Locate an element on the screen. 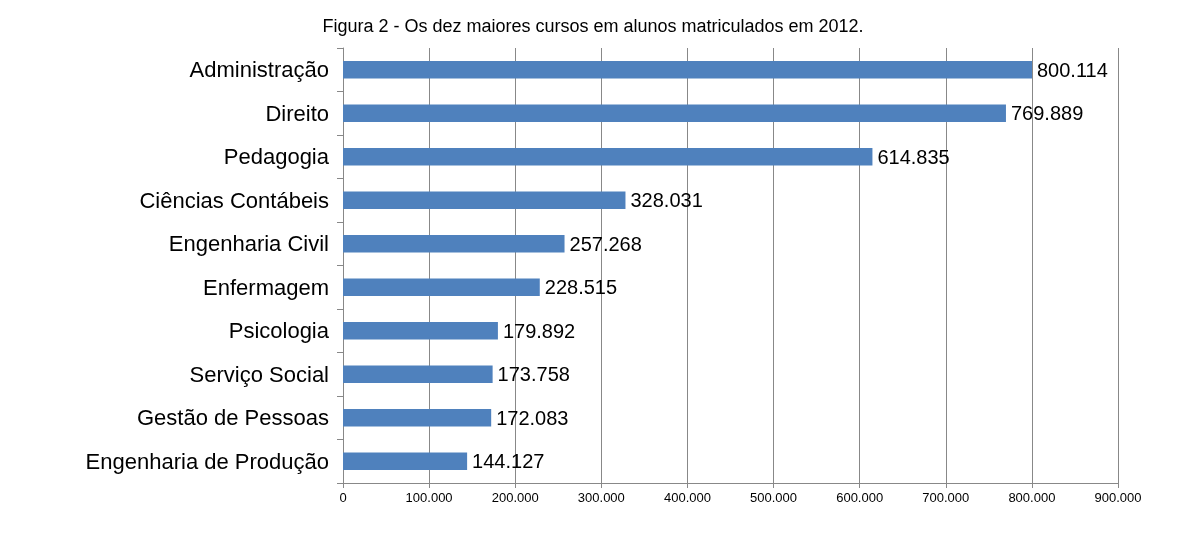  x-tick-label: 200.000 is located at coordinates (515, 497).